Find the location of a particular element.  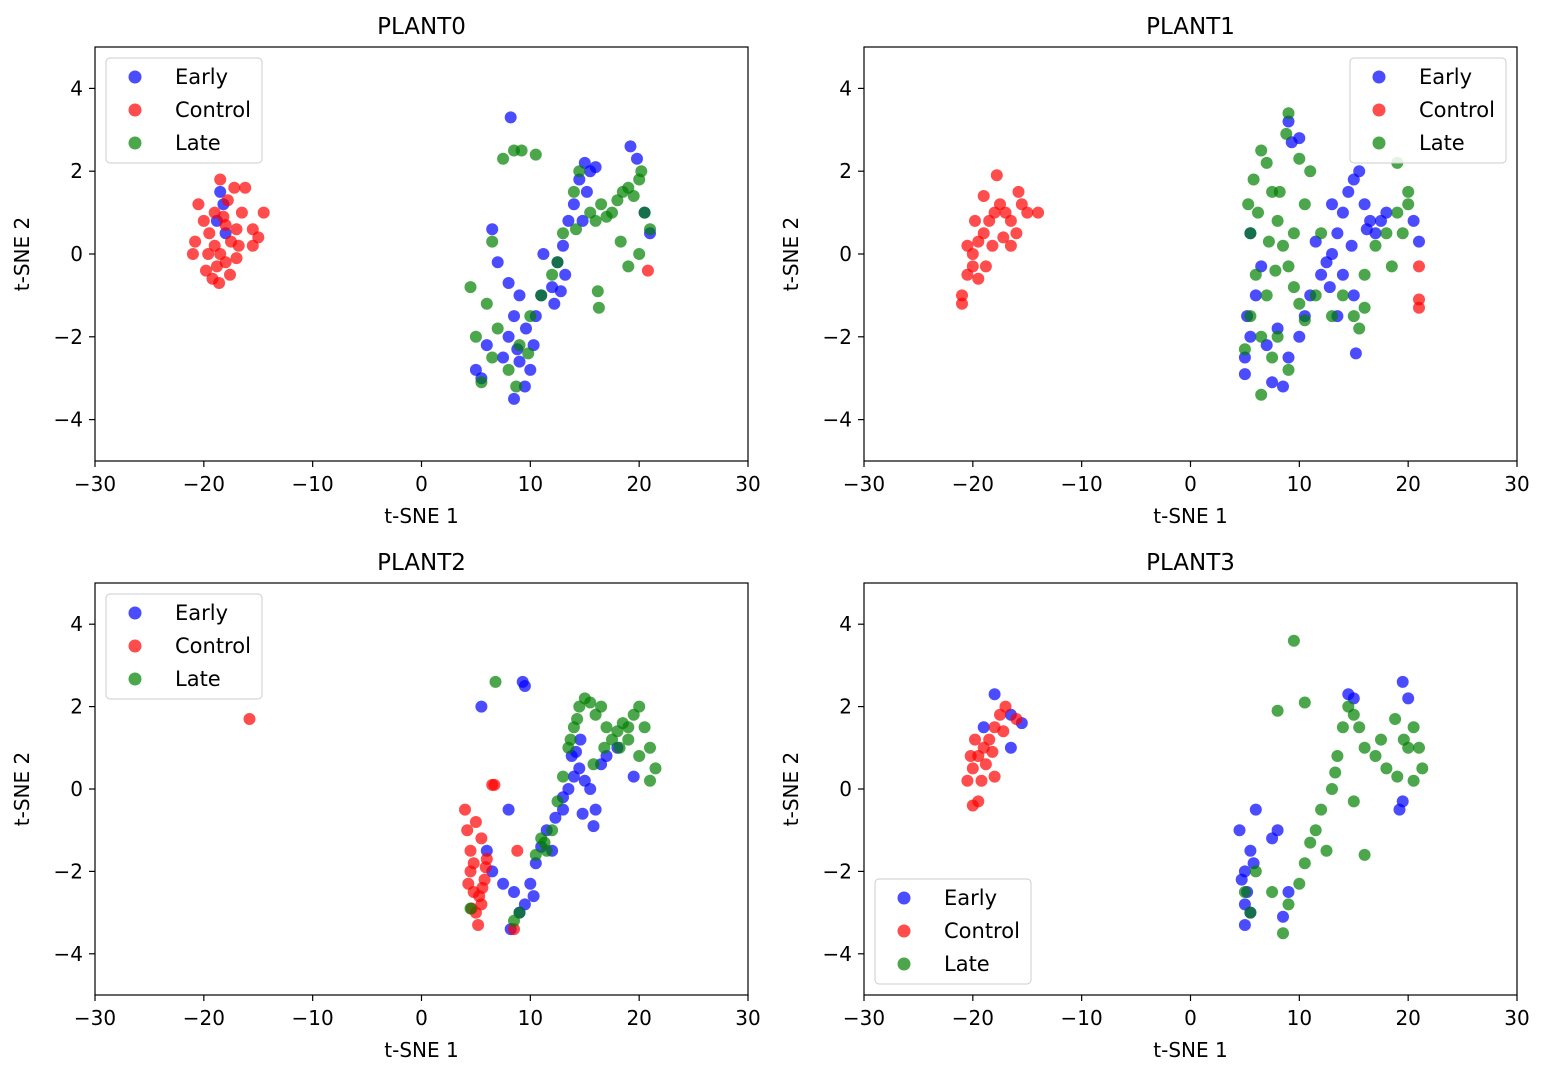

legend-marker-control is located at coordinates (904, 931).